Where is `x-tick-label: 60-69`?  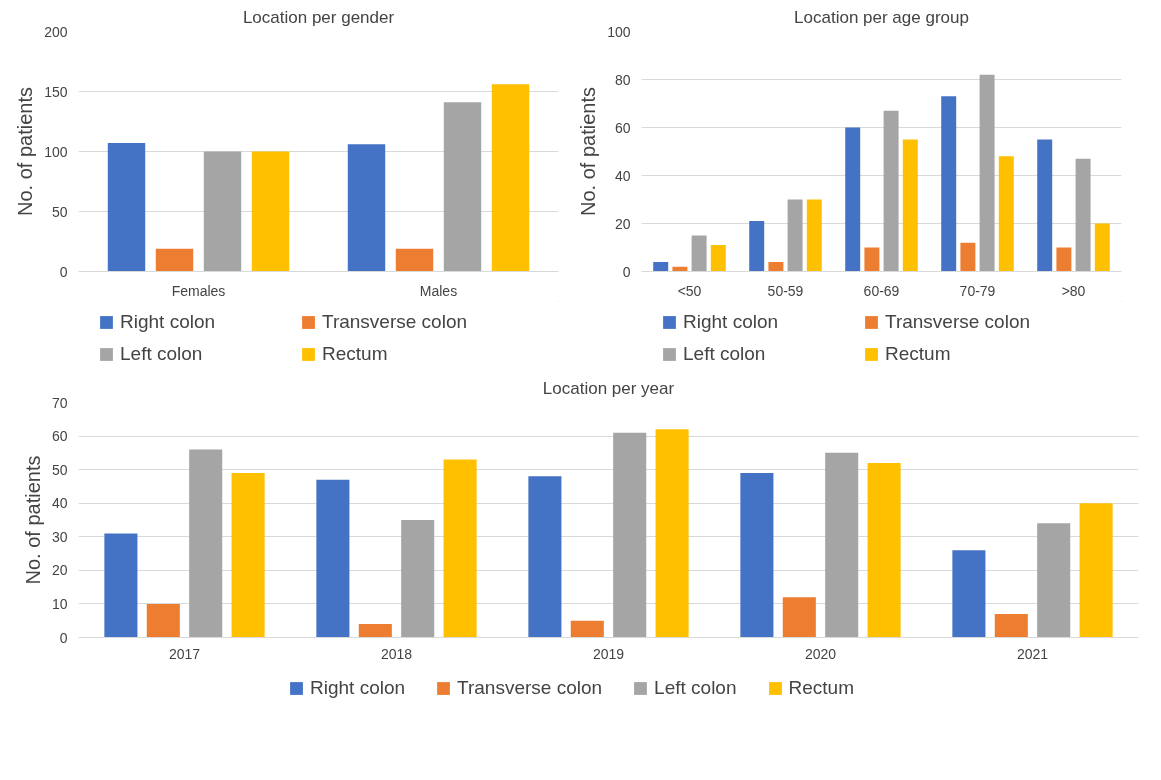 x-tick-label: 60-69 is located at coordinates (881, 290).